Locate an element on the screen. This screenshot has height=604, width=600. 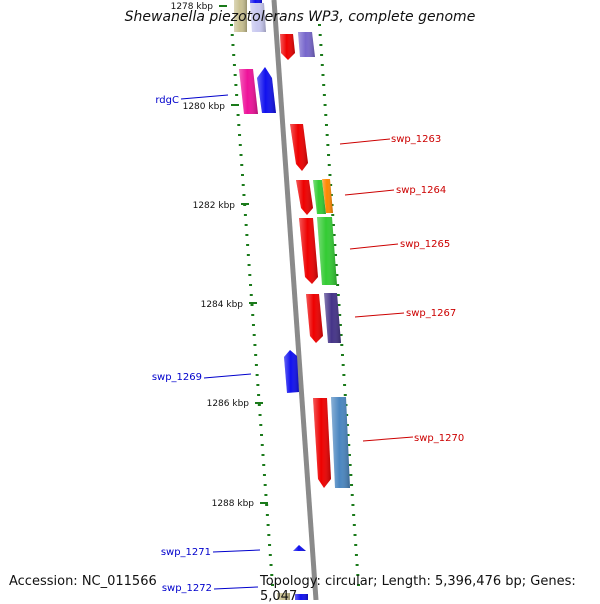
gene-label-swp_1265: swp_1265 is located at coordinates (425, 244).